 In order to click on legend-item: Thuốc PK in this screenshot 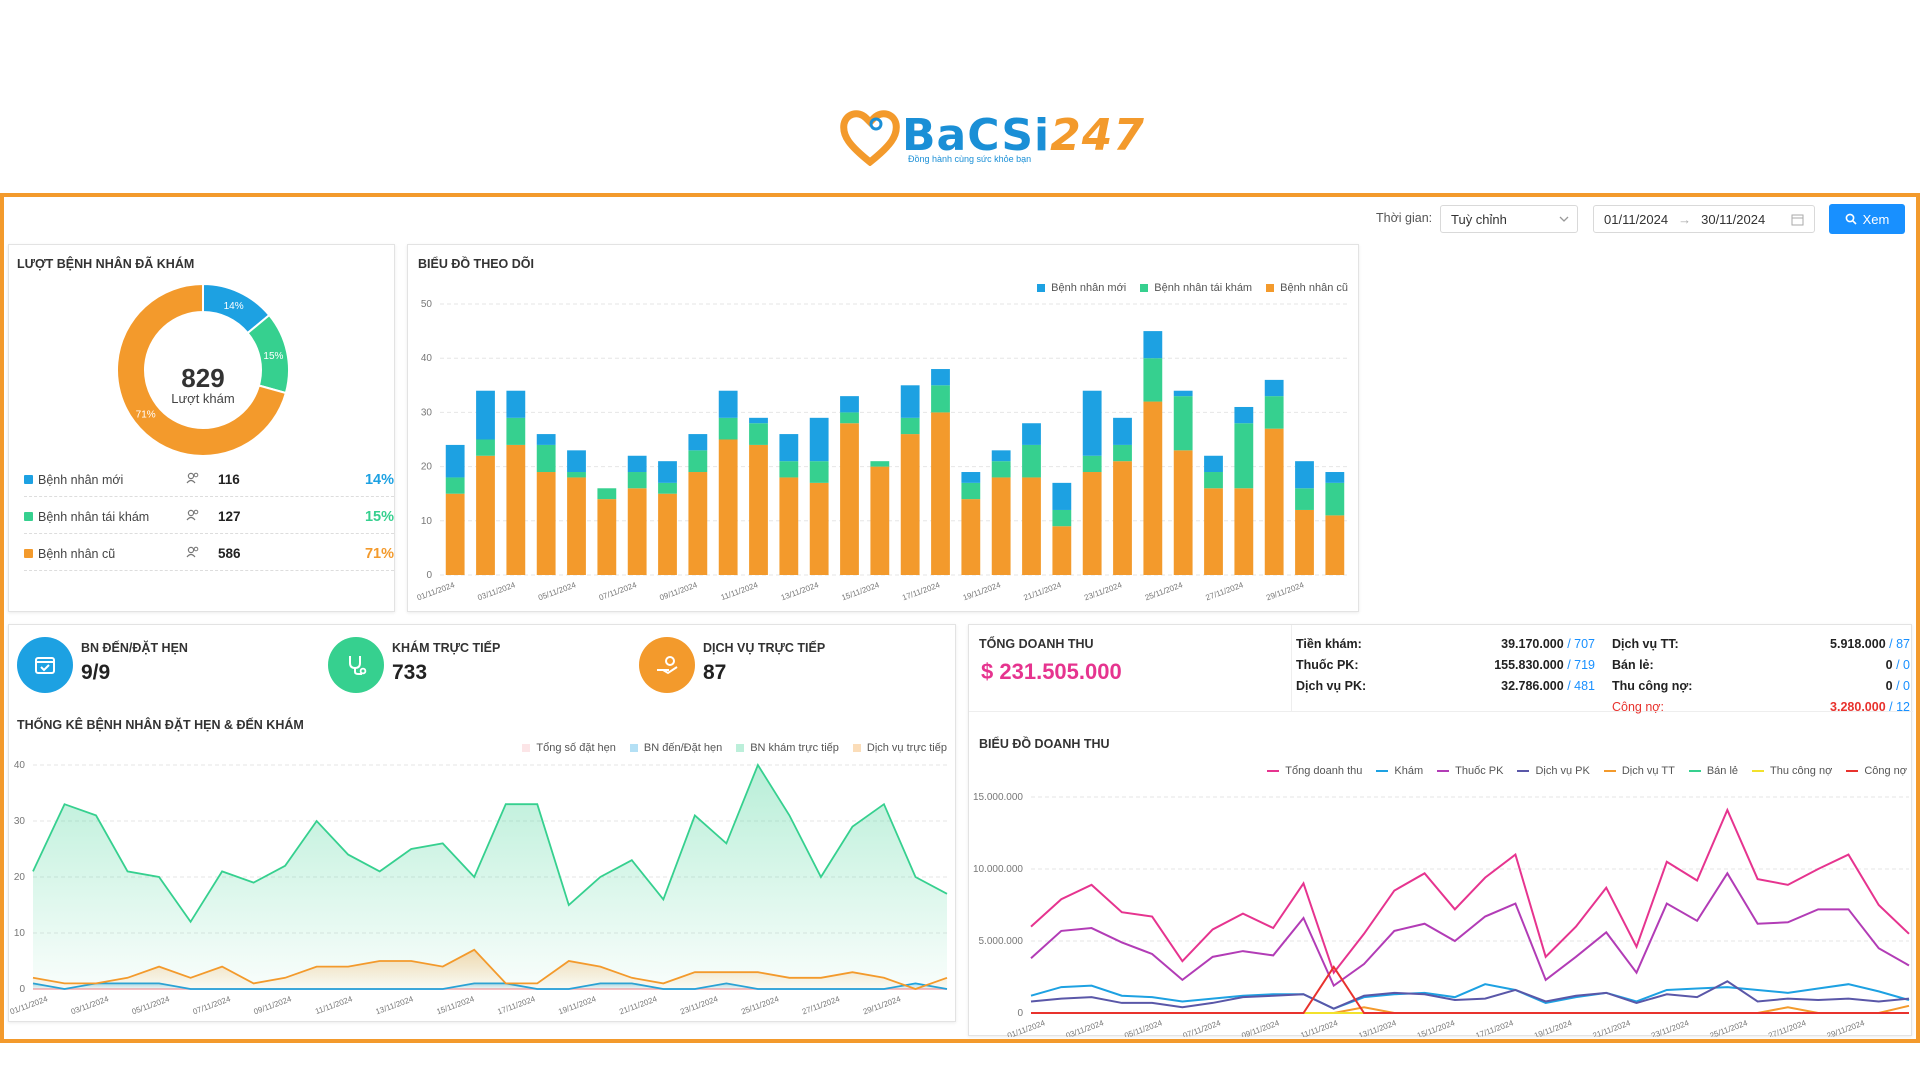, I will do `click(1470, 771)`.